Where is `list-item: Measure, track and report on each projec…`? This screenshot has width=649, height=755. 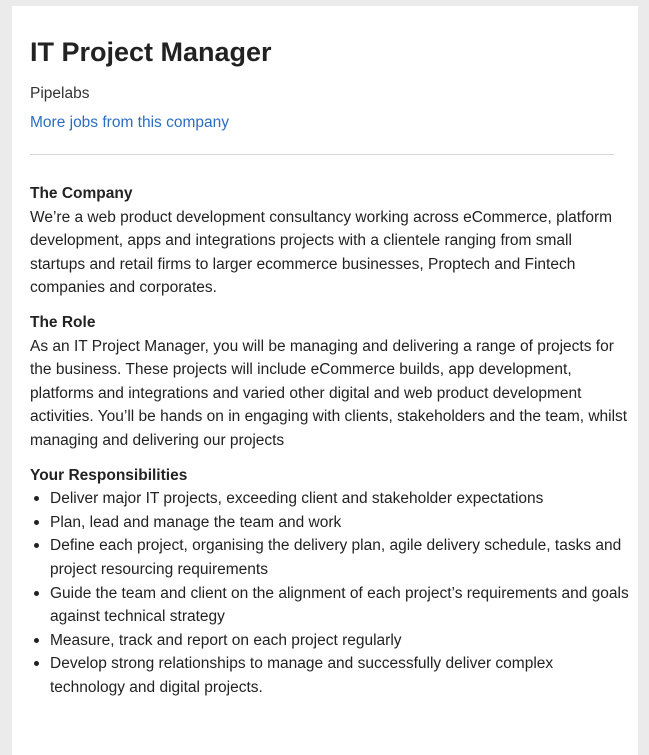 list-item: Measure, track and report on each projec… is located at coordinates (332, 641).